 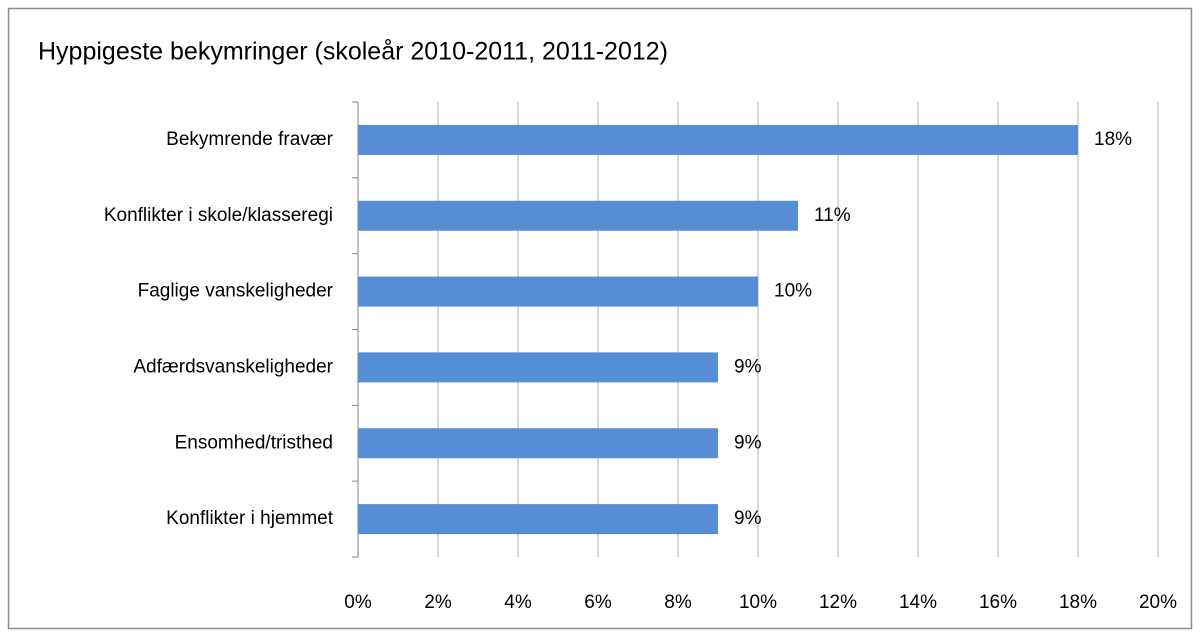 What do you see at coordinates (838, 602) in the screenshot?
I see `x-tick-label: 12%` at bounding box center [838, 602].